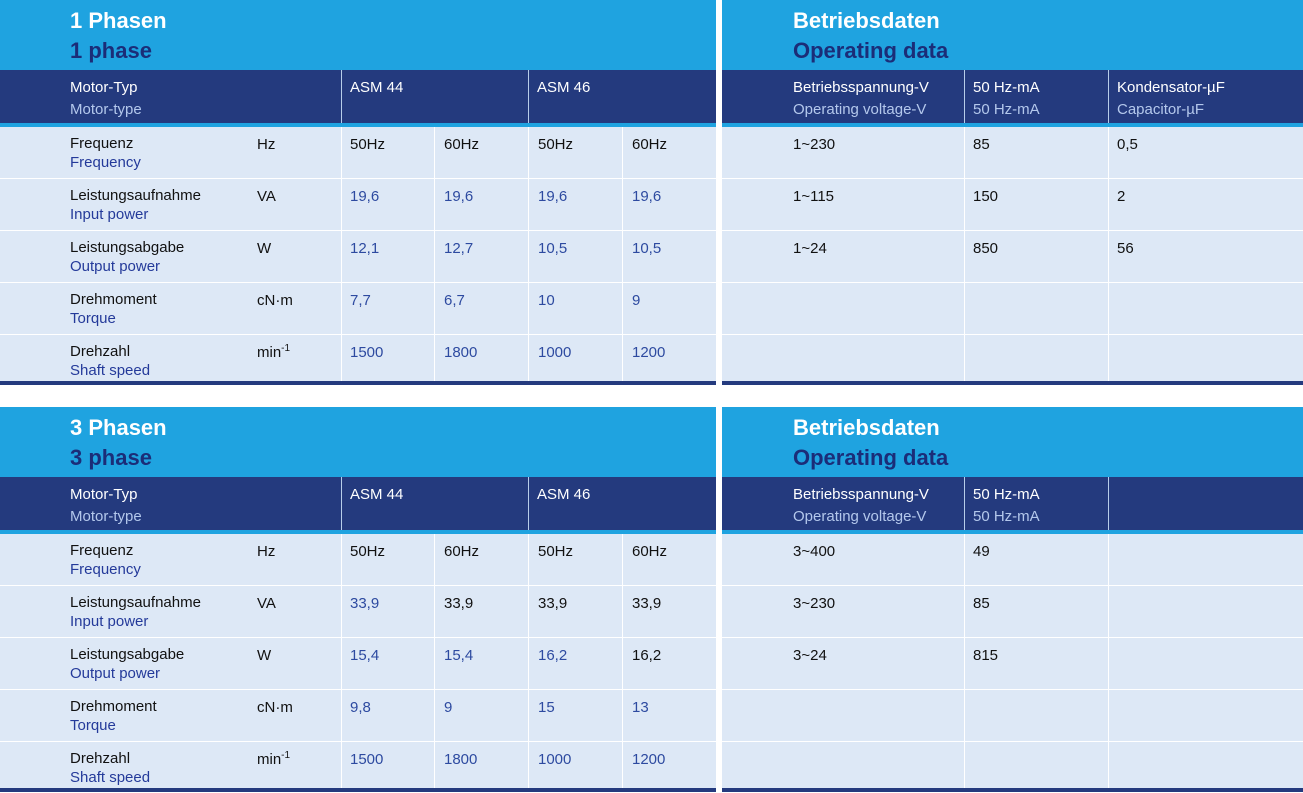 The width and height of the screenshot is (1303, 793). What do you see at coordinates (553, 248) in the screenshot?
I see `table-cell: 10,5` at bounding box center [553, 248].